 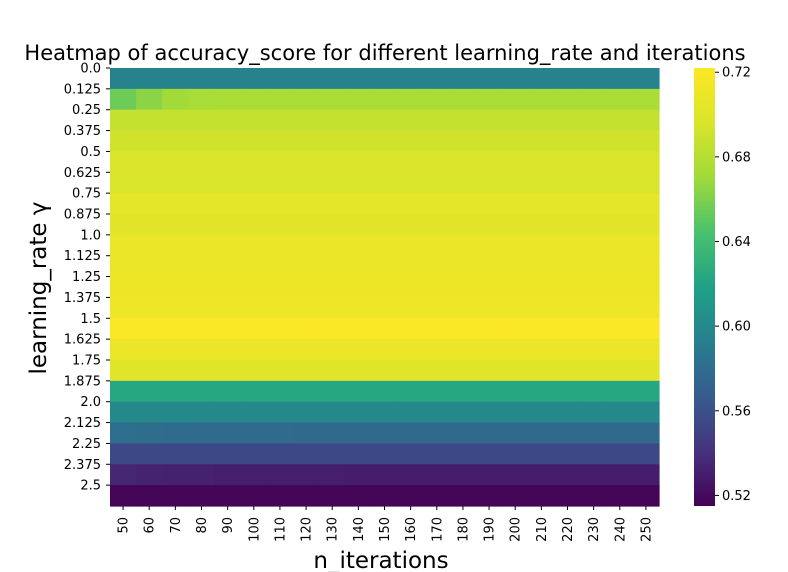 What do you see at coordinates (736, 411) in the screenshot?
I see `colorbar-tick-label: 0.56` at bounding box center [736, 411].